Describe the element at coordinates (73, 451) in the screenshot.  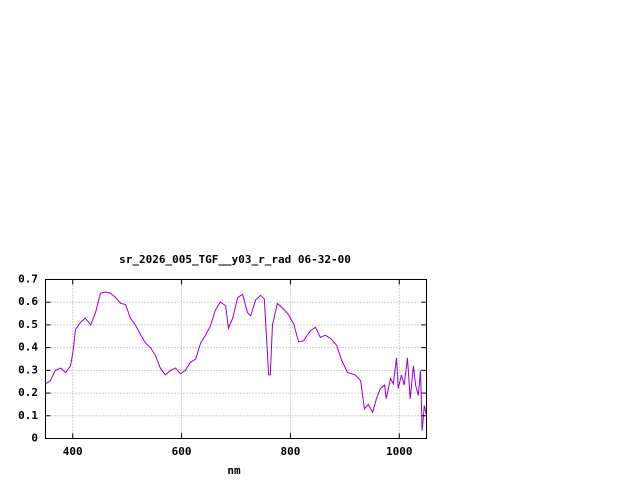
I see `x-tick-label: 400` at that location.